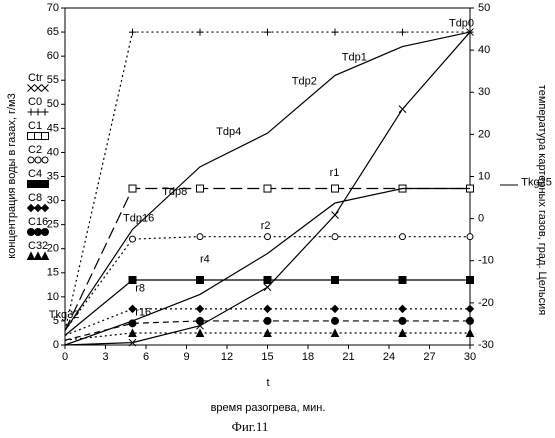  I want to click on y-axis-label: концентрация воды в газах, г/м3, so click(12, 175).